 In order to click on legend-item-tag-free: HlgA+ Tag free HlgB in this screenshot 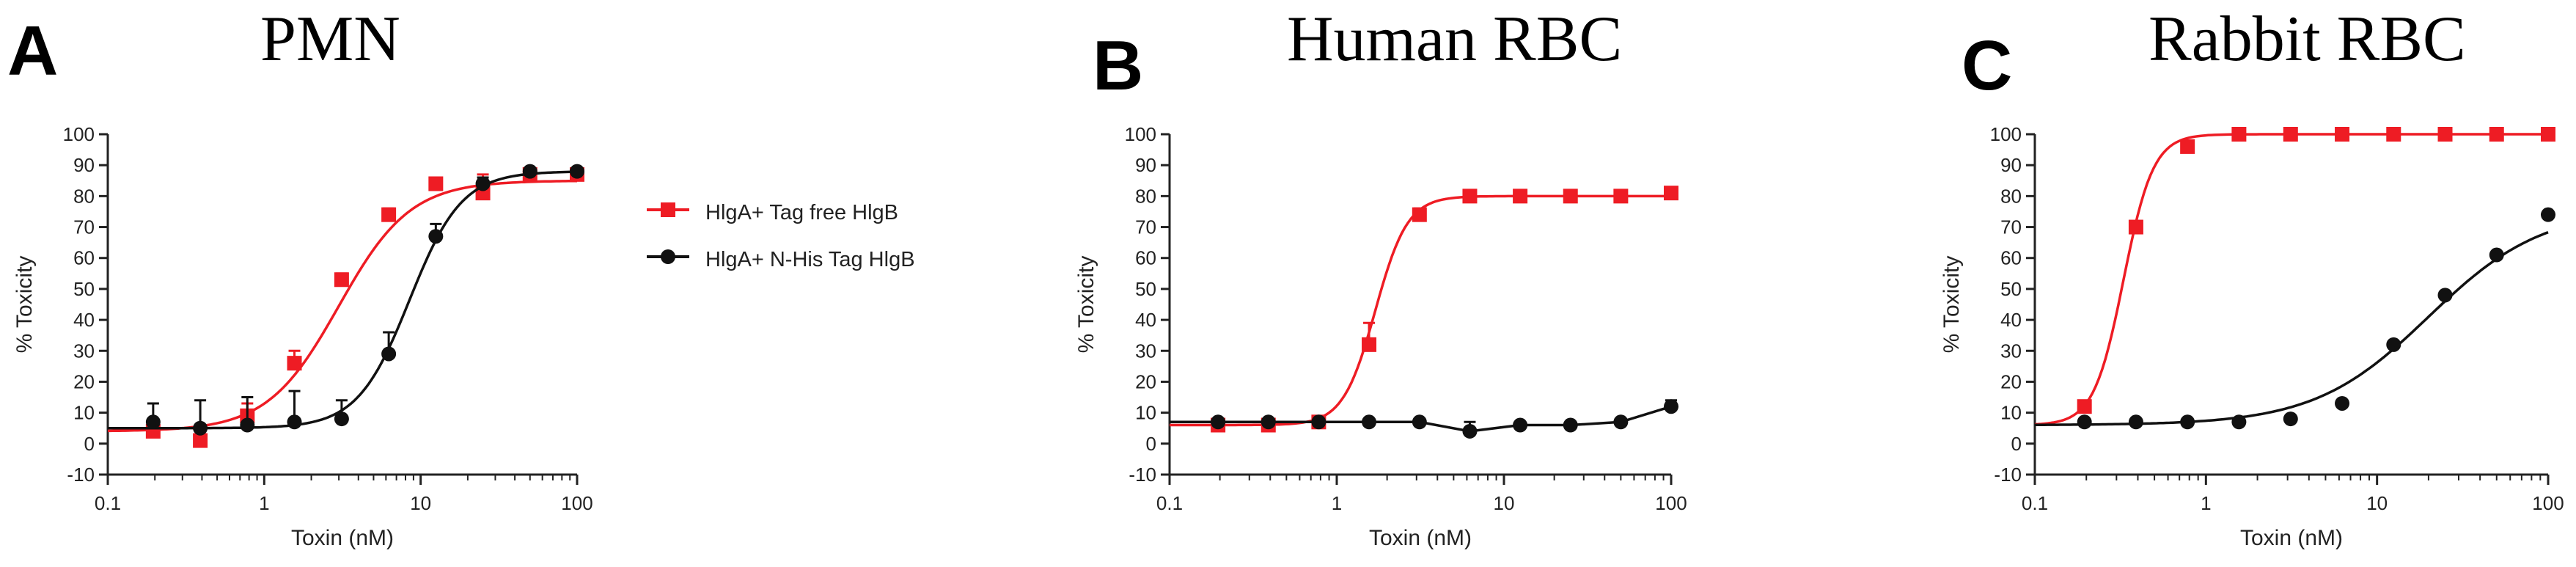, I will do `click(821, 215)`.